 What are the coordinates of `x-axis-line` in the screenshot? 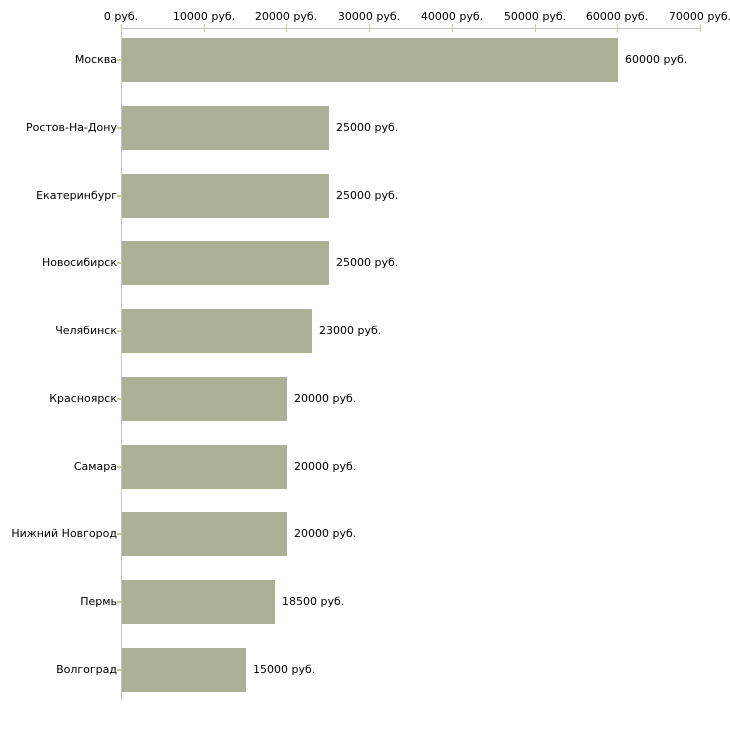 It's located at (411, 28).